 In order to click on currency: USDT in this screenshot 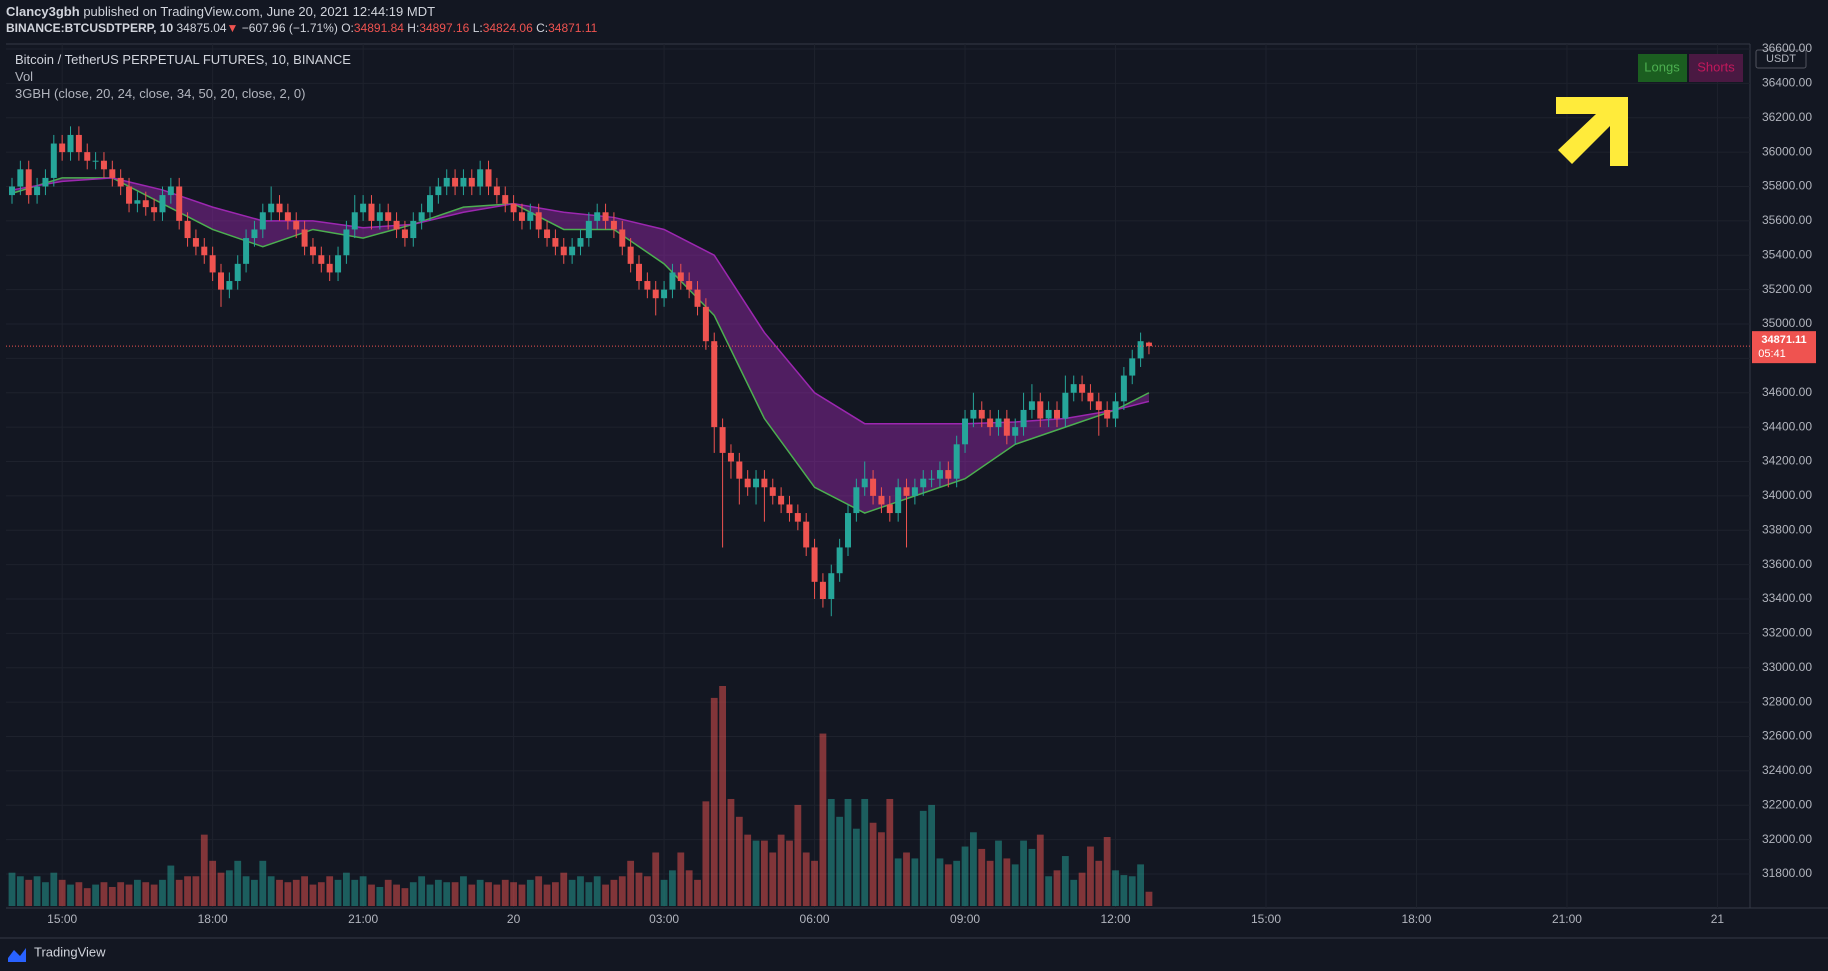, I will do `click(1781, 59)`.